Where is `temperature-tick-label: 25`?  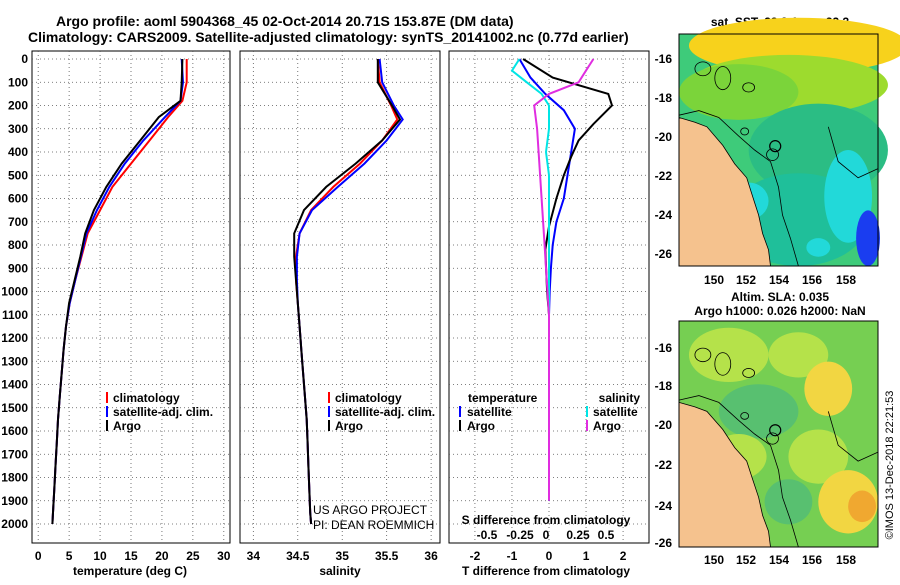 temperature-tick-label: 25 is located at coordinates (193, 556).